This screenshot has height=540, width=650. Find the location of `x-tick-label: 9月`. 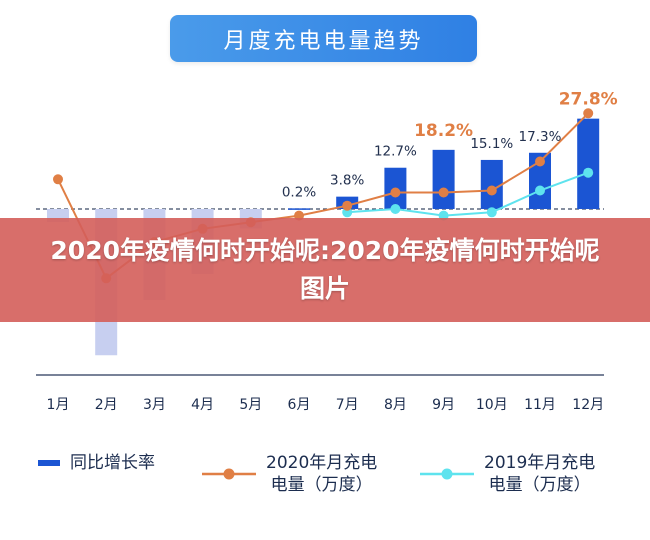

x-tick-label: 9月 is located at coordinates (443, 405).